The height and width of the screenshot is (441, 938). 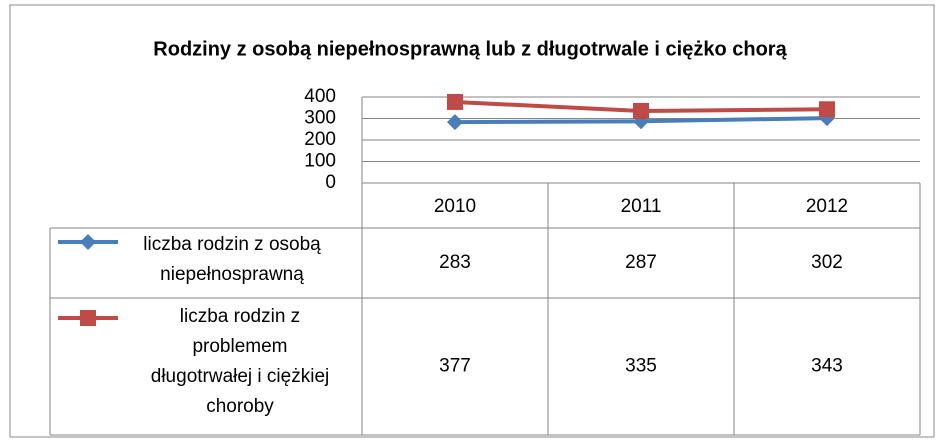 What do you see at coordinates (320, 96) in the screenshot?
I see `y-tick-label: 400` at bounding box center [320, 96].